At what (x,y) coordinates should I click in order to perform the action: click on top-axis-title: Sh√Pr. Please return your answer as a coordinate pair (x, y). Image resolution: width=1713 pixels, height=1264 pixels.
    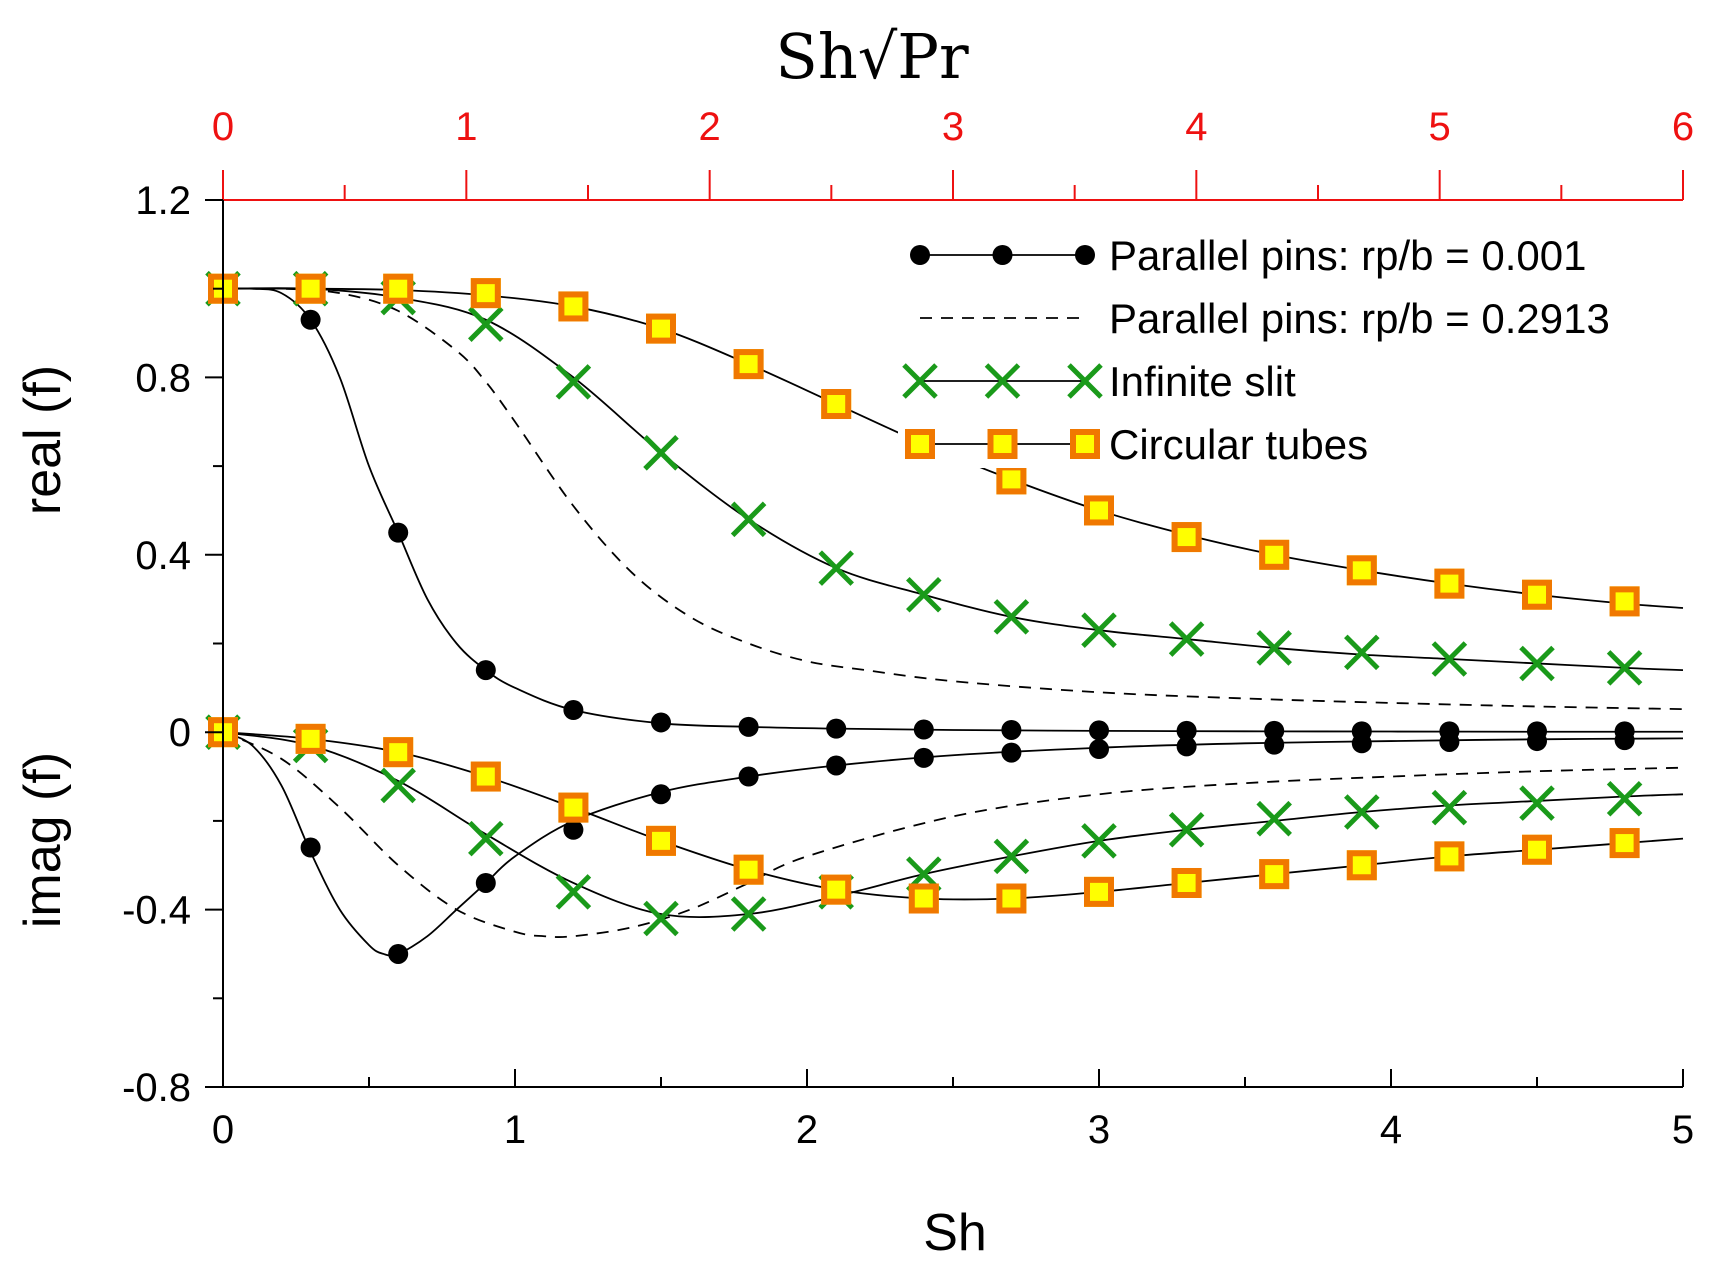
    Looking at the image, I should click on (872, 56).